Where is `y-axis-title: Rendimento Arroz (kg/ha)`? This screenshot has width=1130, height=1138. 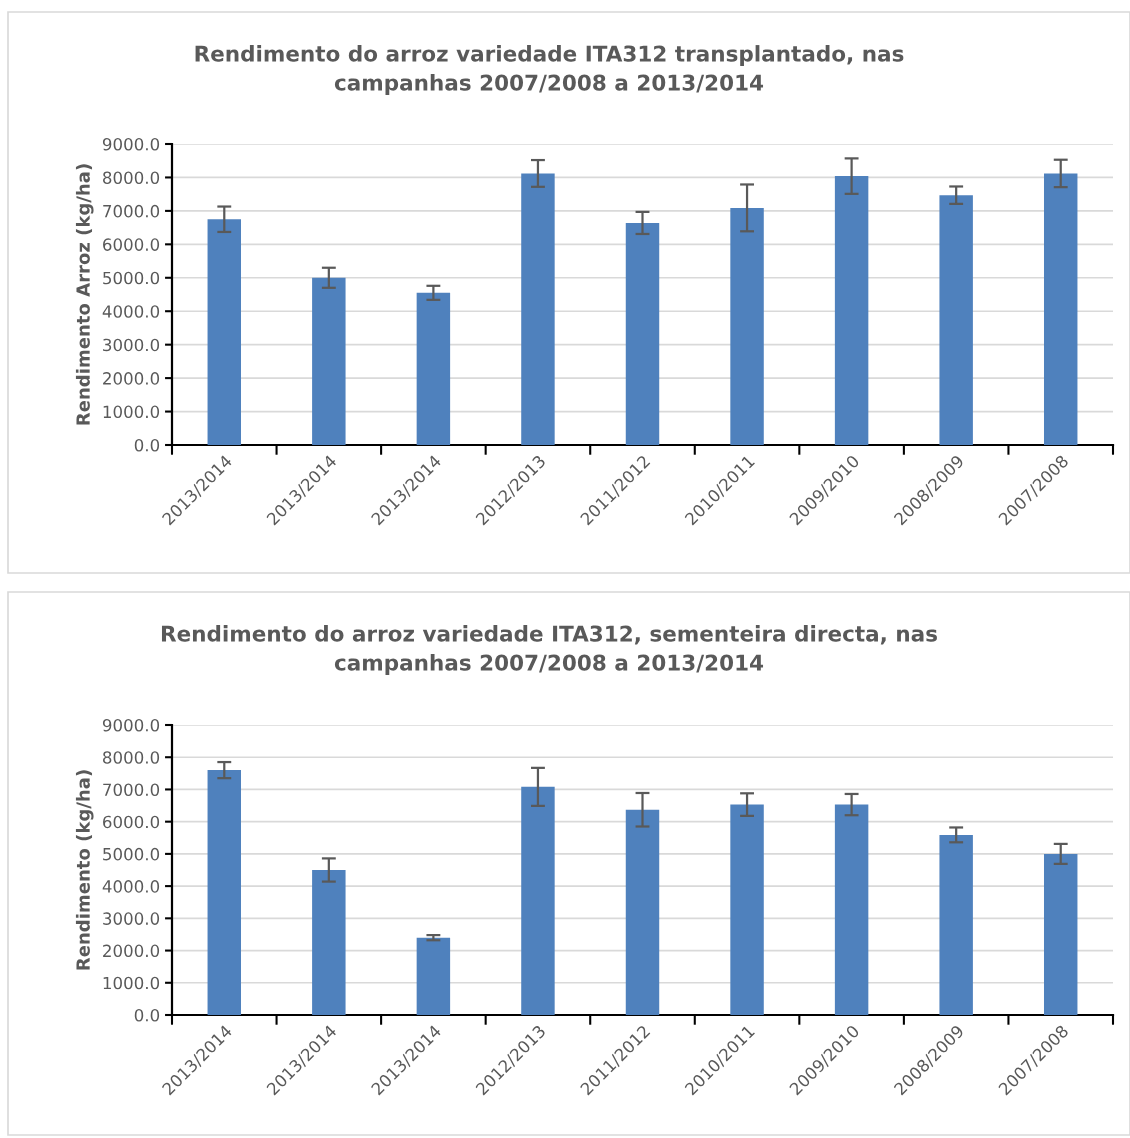
y-axis-title: Rendimento Arroz (kg/ha) is located at coordinates (84, 294).